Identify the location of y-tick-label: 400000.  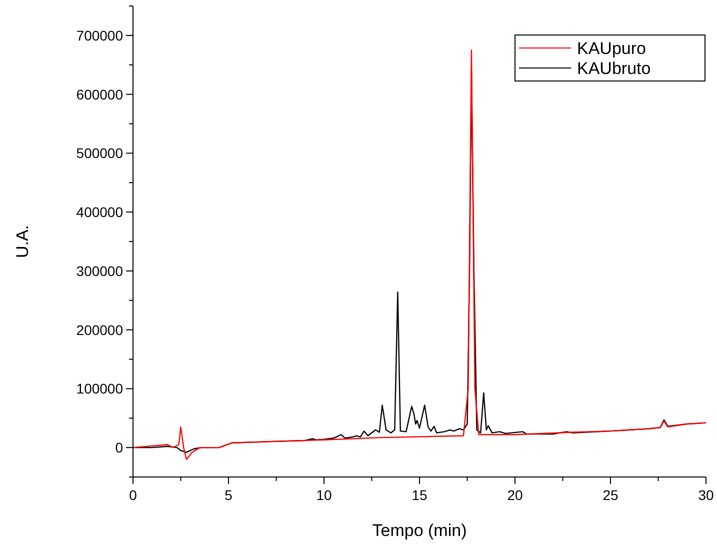
(100, 212).